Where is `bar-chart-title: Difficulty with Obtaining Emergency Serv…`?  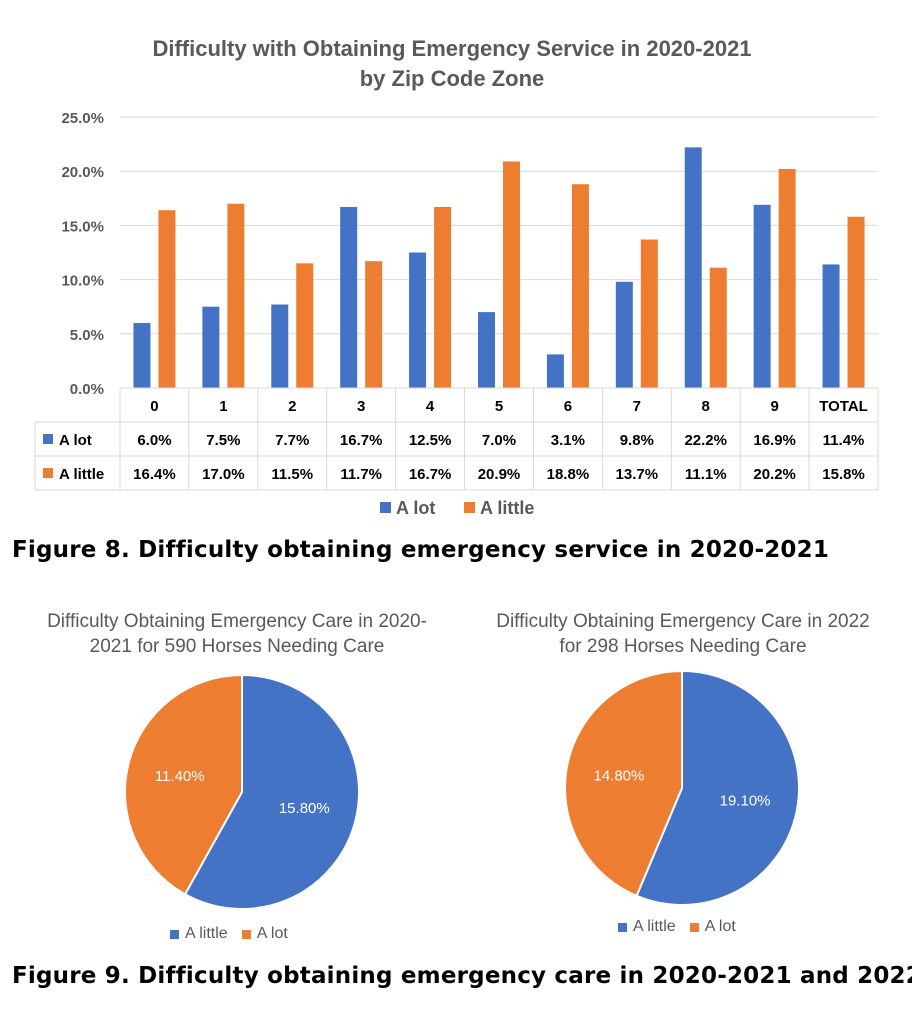
bar-chart-title: Difficulty with Obtaining Emergency Serv… is located at coordinates (451, 48).